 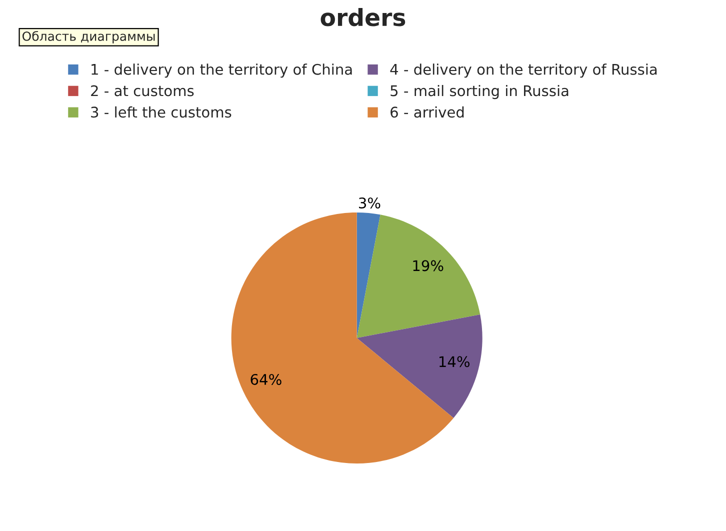 I want to click on data-label: 19%, so click(x=428, y=266).